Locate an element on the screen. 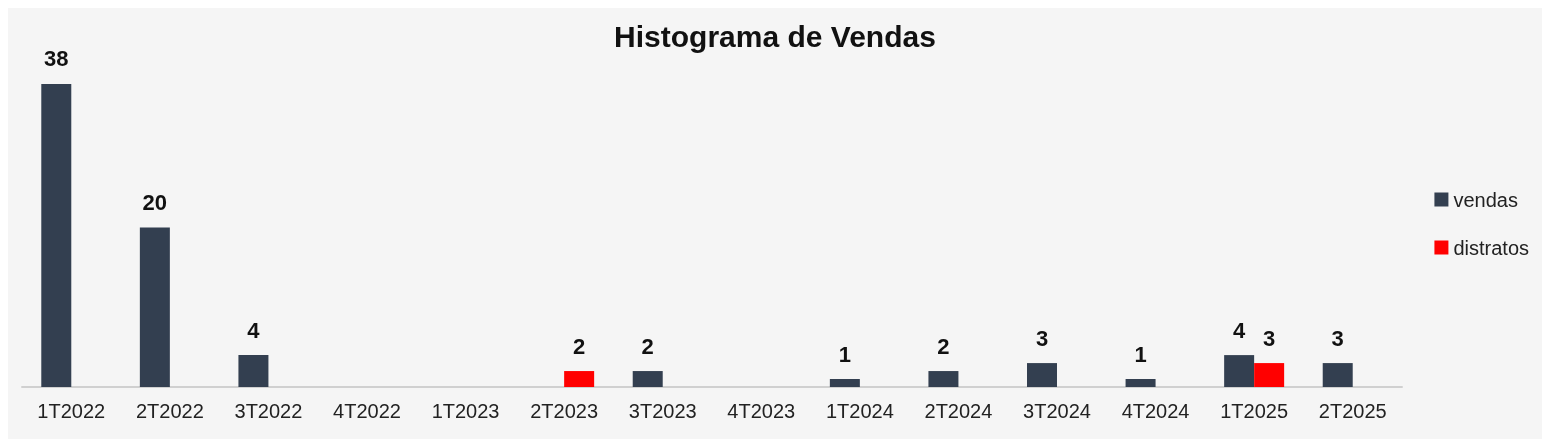  x-tick-label: 4T2024 is located at coordinates (1155, 411).